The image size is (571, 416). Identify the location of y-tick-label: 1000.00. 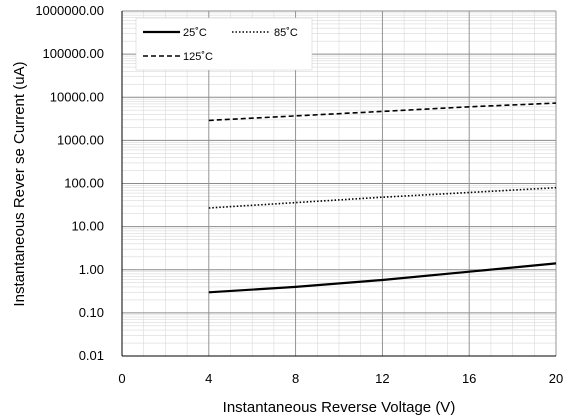
(80, 139).